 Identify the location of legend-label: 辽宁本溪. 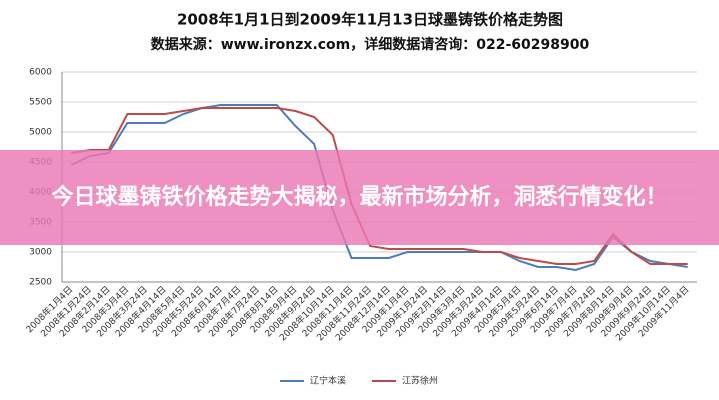
(328, 381).